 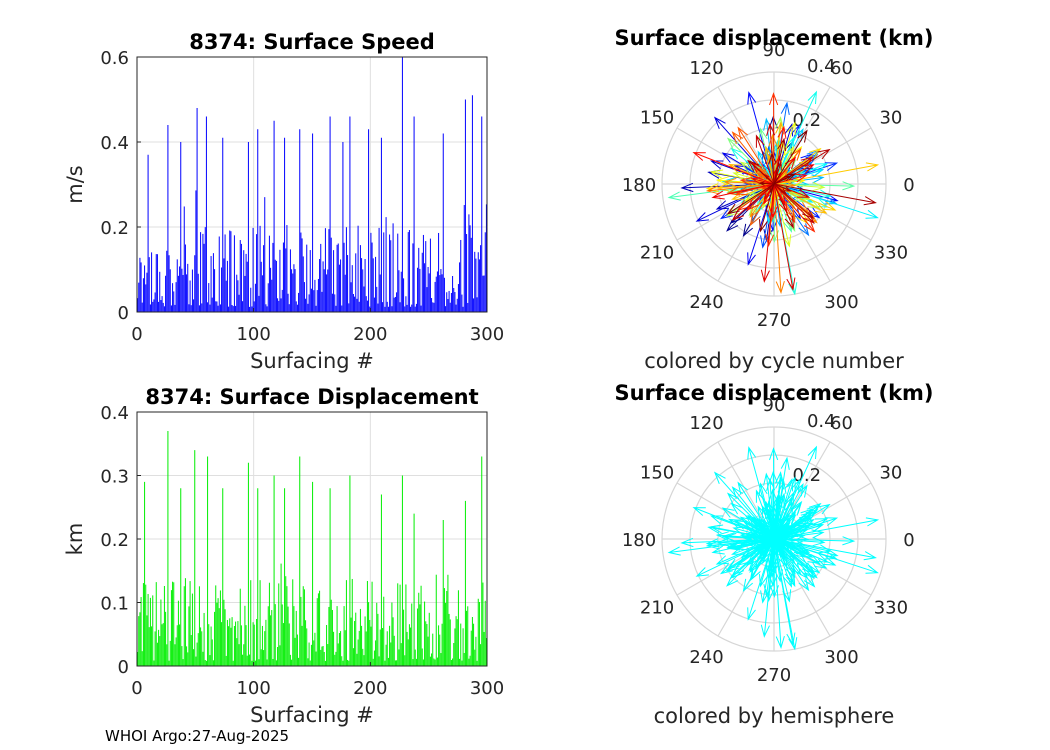 What do you see at coordinates (123, 313) in the screenshot?
I see `y-tick-label: 0` at bounding box center [123, 313].